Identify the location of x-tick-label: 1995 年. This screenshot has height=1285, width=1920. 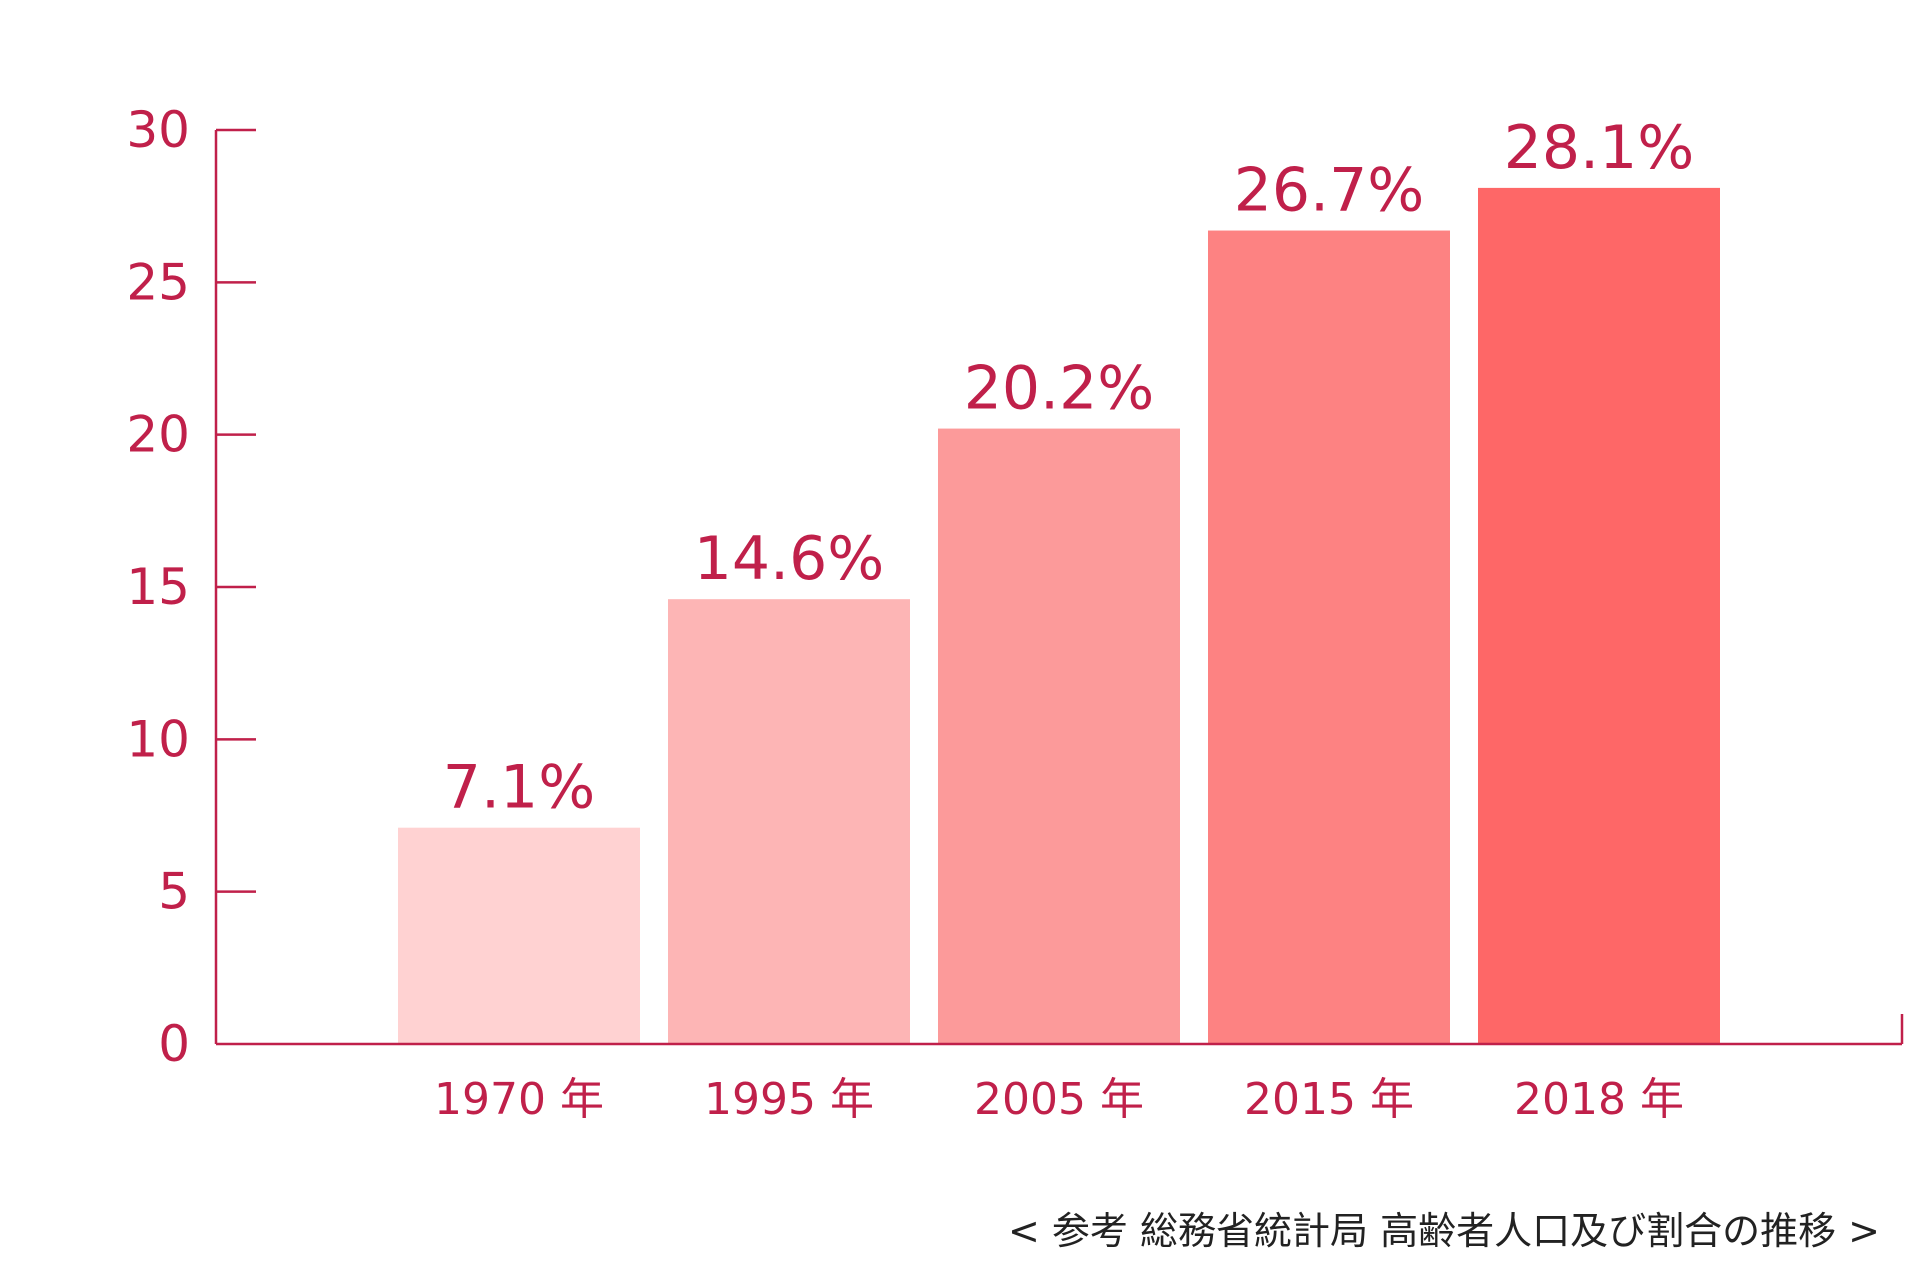
(789, 1099).